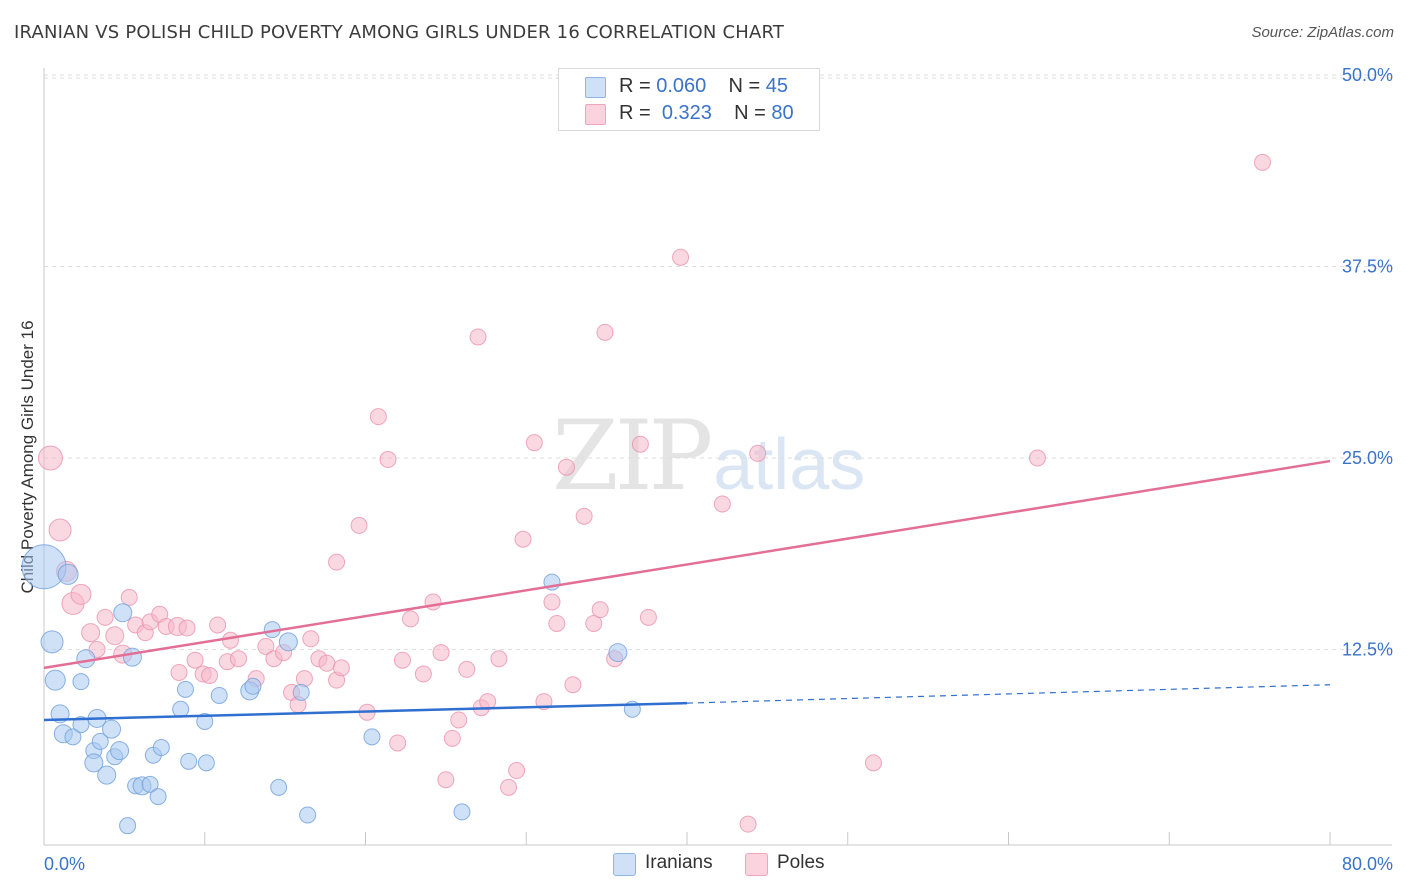  Describe the element at coordinates (595, 87) in the screenshot. I see `legend-swatch-iranians` at that location.